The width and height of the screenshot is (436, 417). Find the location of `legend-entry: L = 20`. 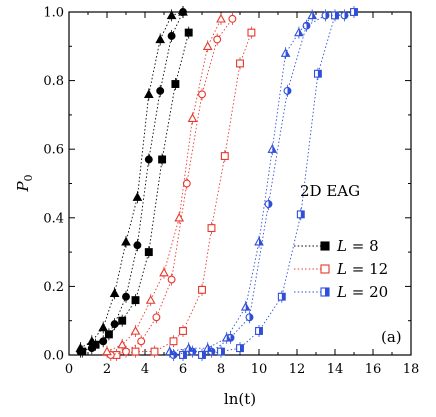

legend-entry: L = 20 is located at coordinates (341, 292).